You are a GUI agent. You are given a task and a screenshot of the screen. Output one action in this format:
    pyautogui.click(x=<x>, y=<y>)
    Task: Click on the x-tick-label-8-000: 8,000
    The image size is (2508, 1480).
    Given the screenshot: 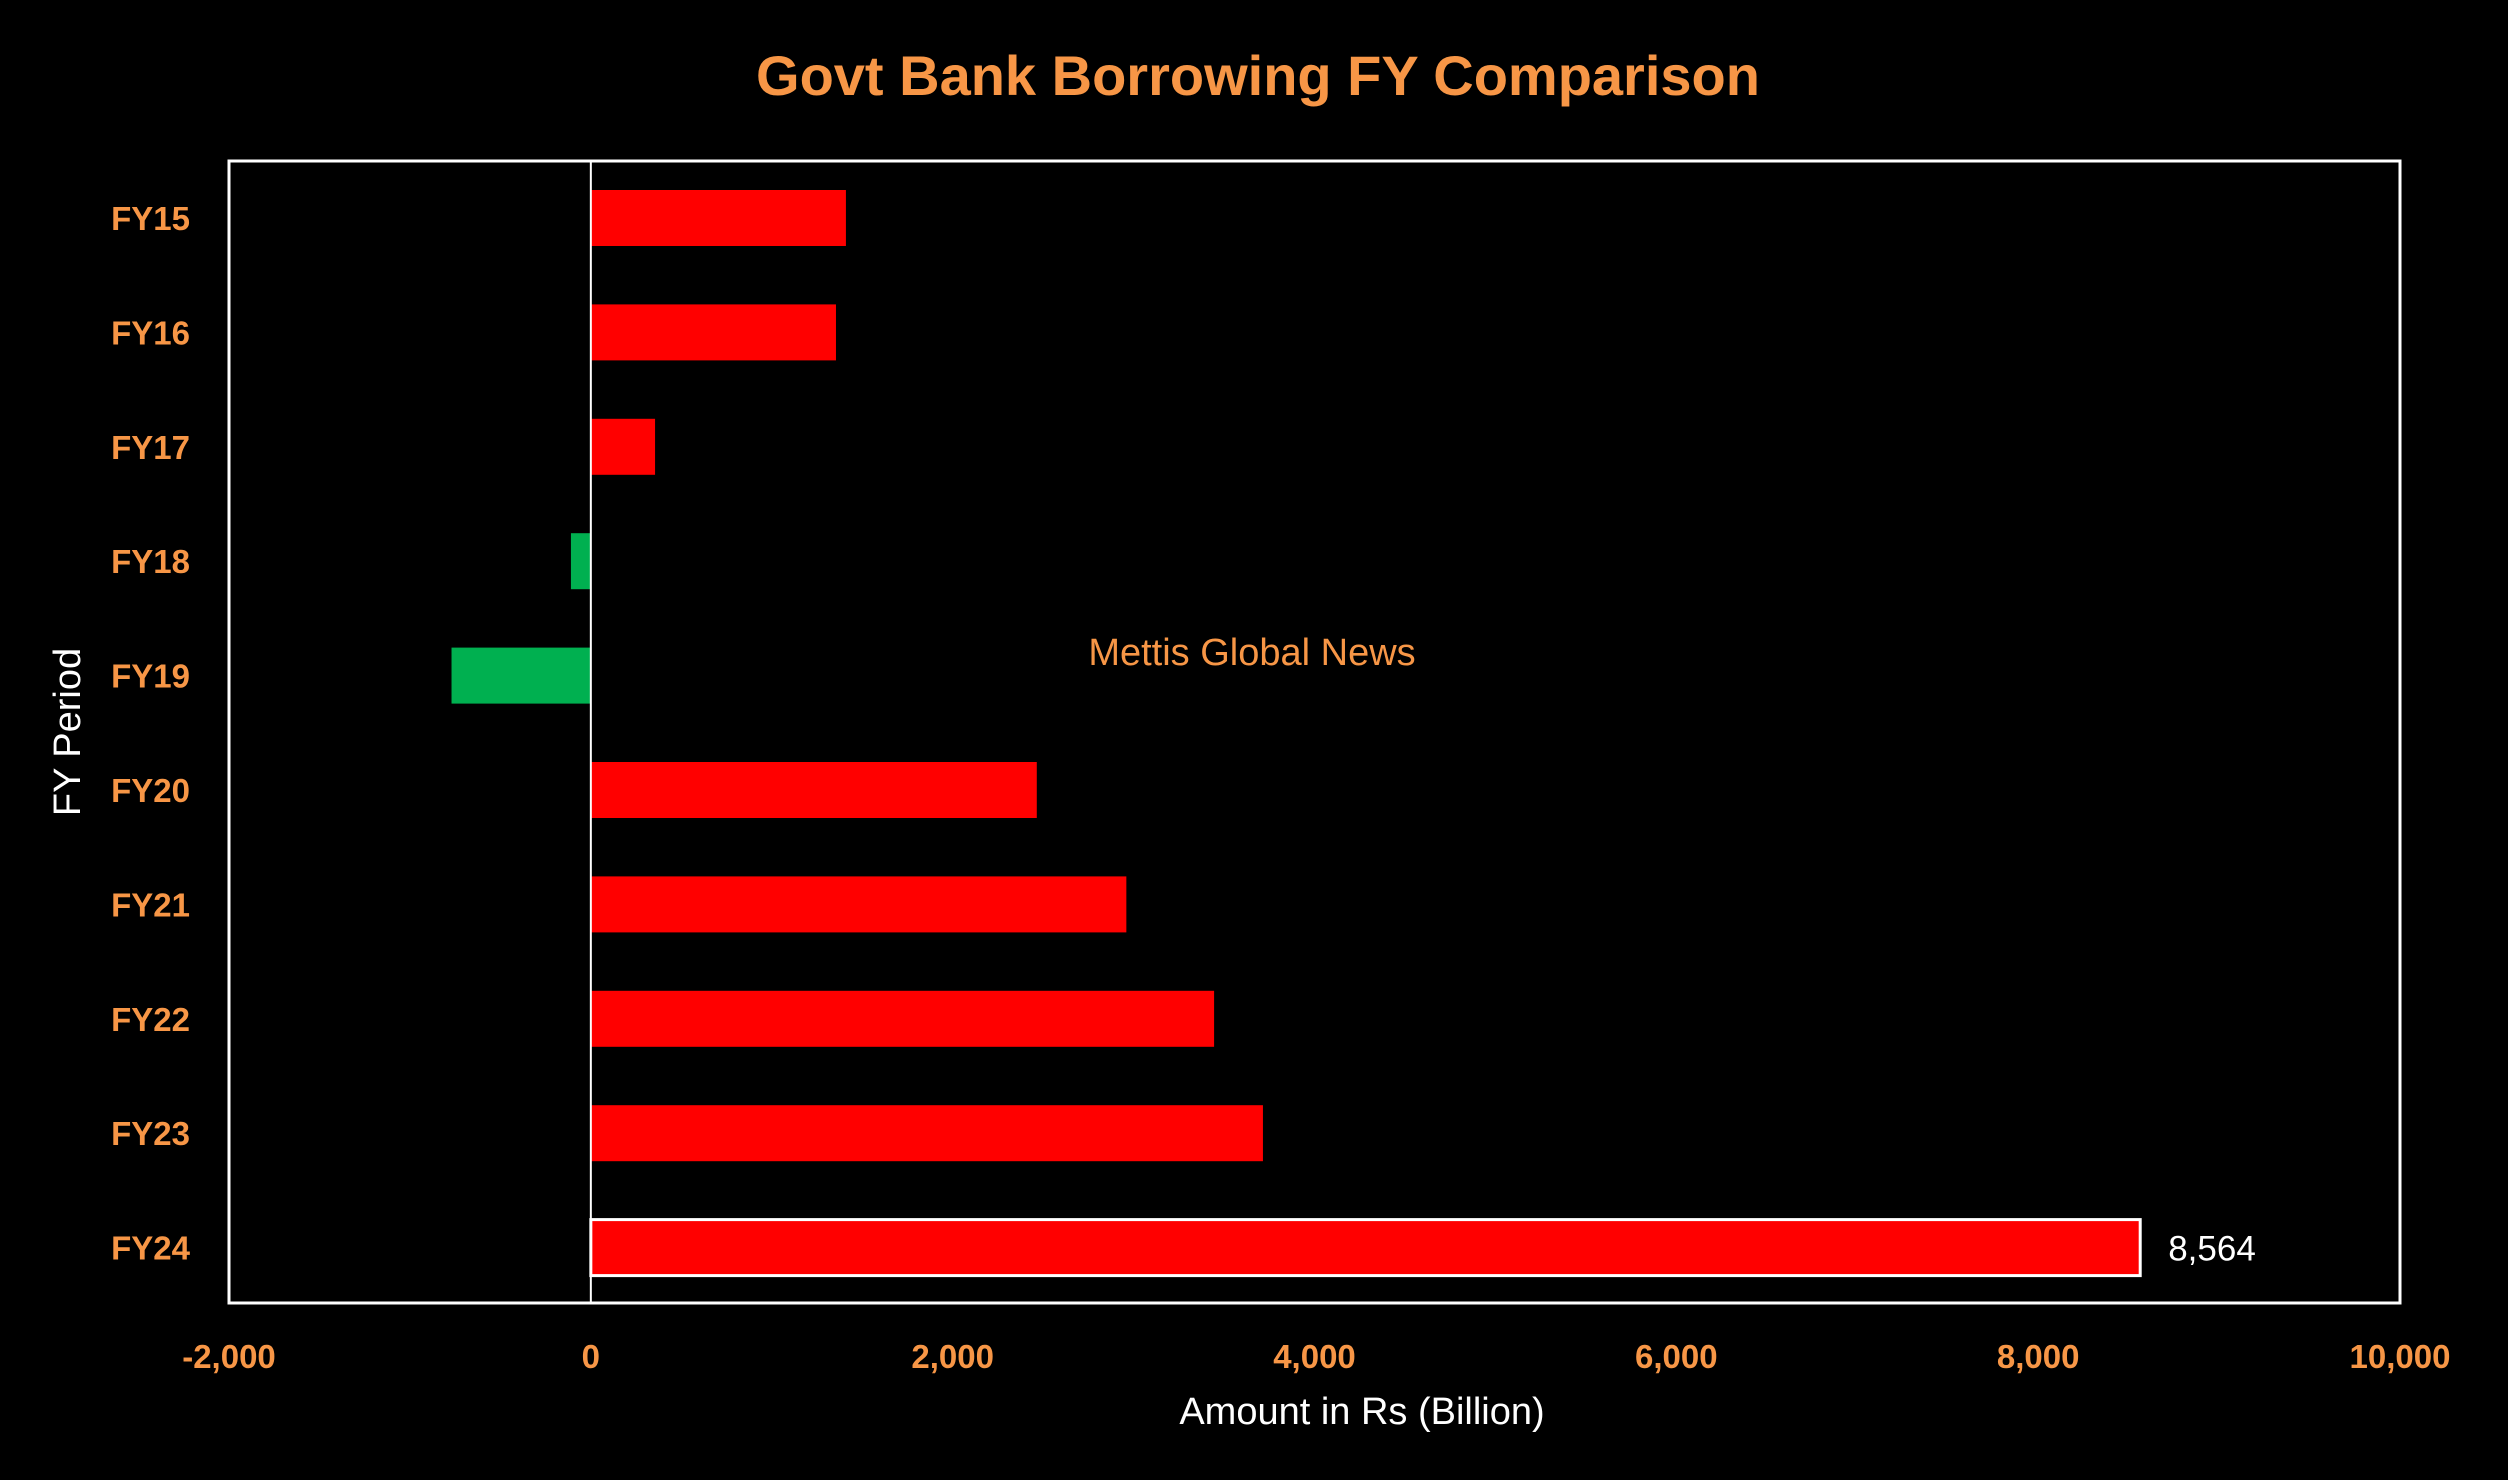 What is the action you would take?
    pyautogui.click(x=2038, y=1356)
    